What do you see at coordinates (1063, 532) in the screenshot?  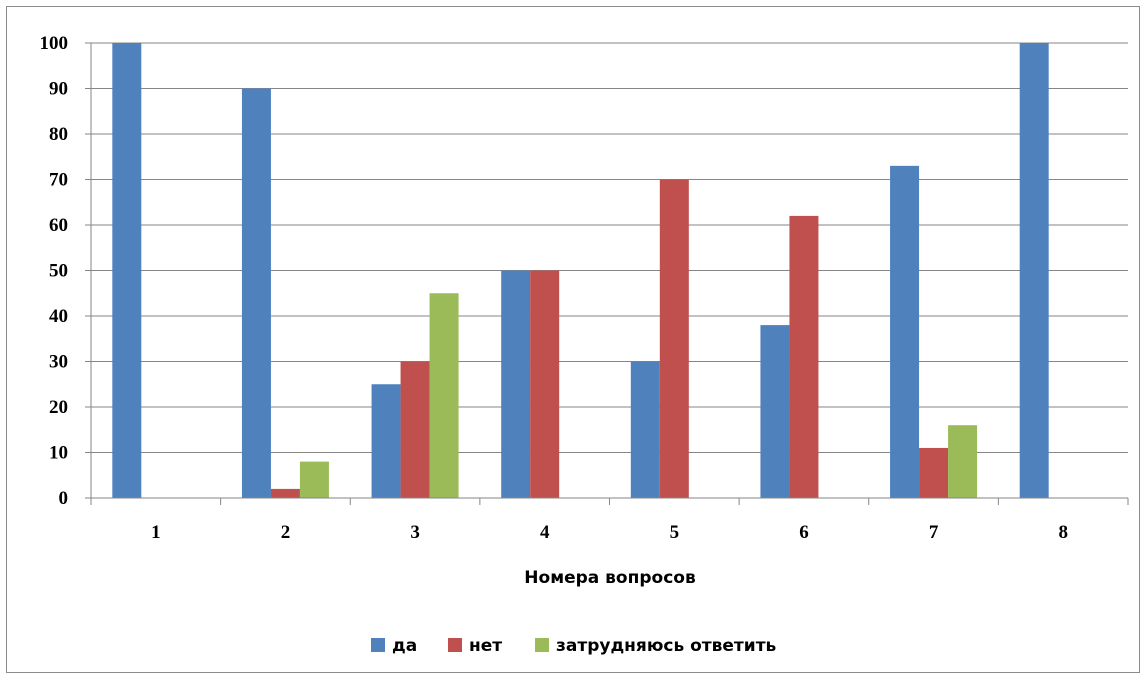 I see `x-tick-label: 8` at bounding box center [1063, 532].